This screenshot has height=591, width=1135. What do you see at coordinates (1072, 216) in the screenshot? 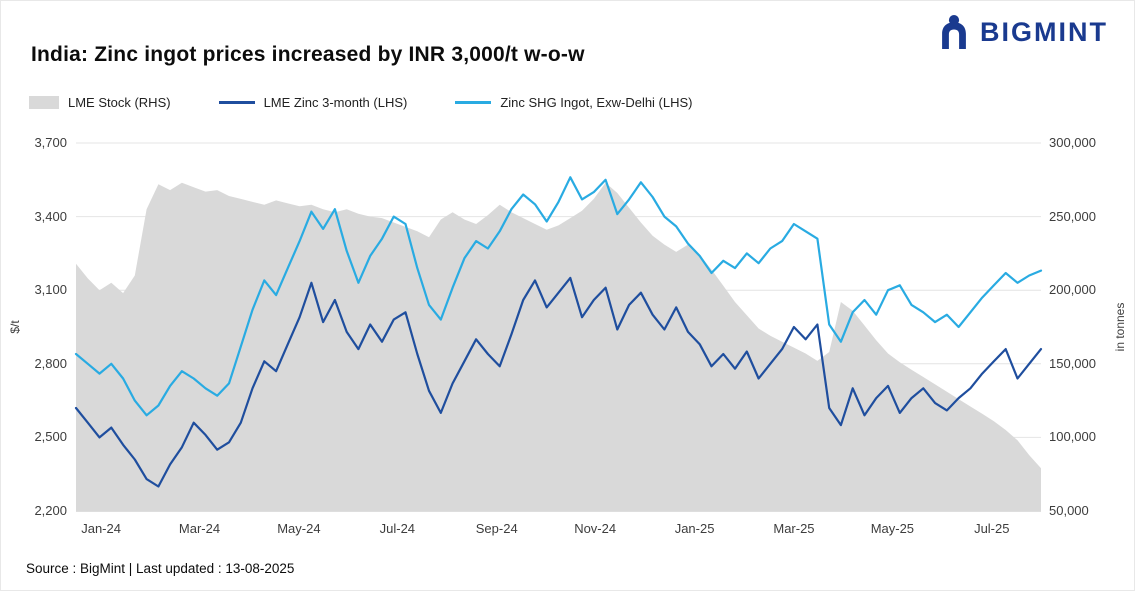
I see `rhs-tick-label: 250,000` at bounding box center [1072, 216].